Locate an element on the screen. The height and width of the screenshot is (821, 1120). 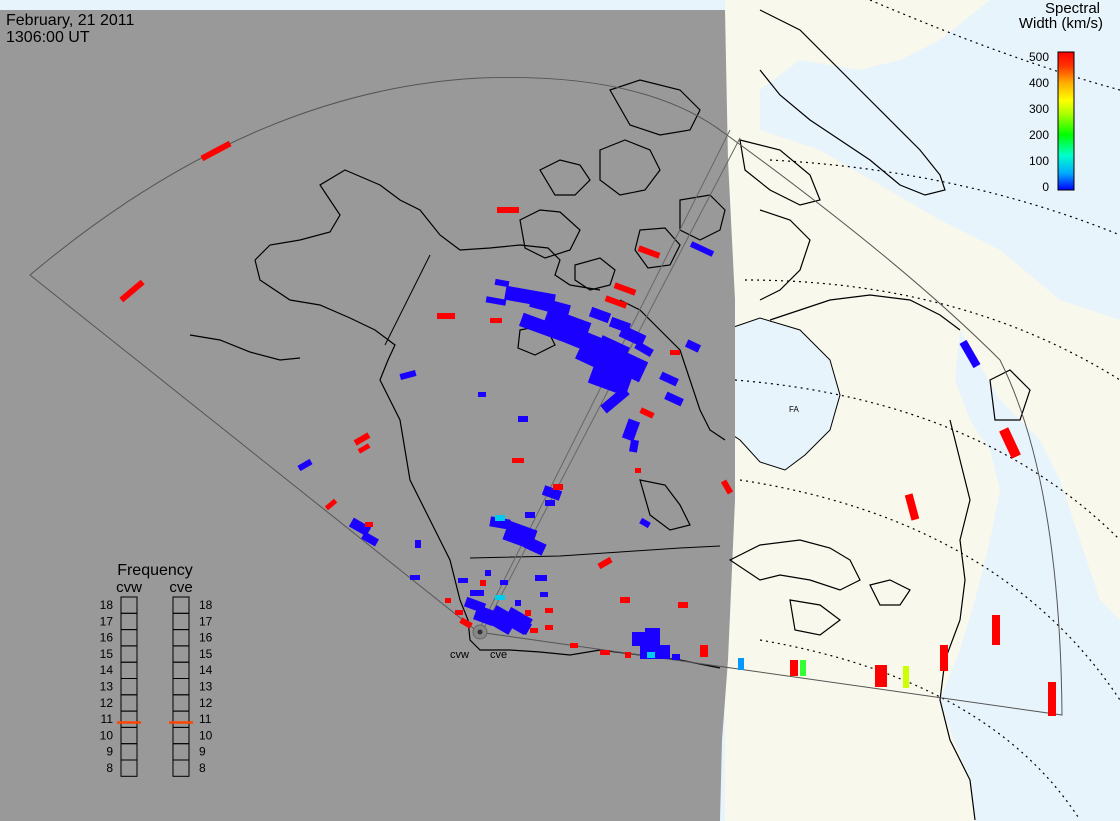
colorbar-tick-label: 100 is located at coordinates (1039, 161).